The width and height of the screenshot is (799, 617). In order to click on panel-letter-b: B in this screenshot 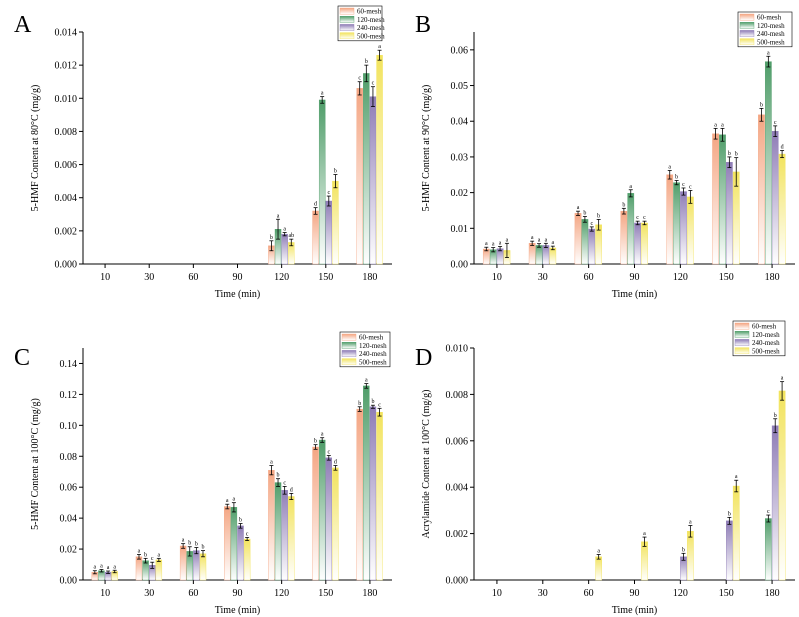, I will do `click(423, 25)`.